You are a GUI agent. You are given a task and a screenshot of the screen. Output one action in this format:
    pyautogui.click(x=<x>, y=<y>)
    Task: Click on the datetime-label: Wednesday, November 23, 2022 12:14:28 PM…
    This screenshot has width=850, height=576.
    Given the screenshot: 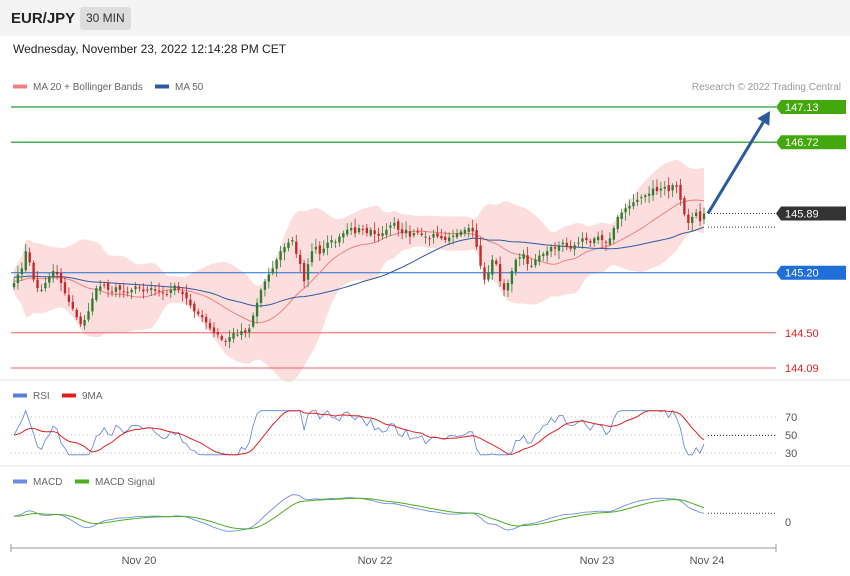 What is the action you would take?
    pyautogui.click(x=150, y=49)
    